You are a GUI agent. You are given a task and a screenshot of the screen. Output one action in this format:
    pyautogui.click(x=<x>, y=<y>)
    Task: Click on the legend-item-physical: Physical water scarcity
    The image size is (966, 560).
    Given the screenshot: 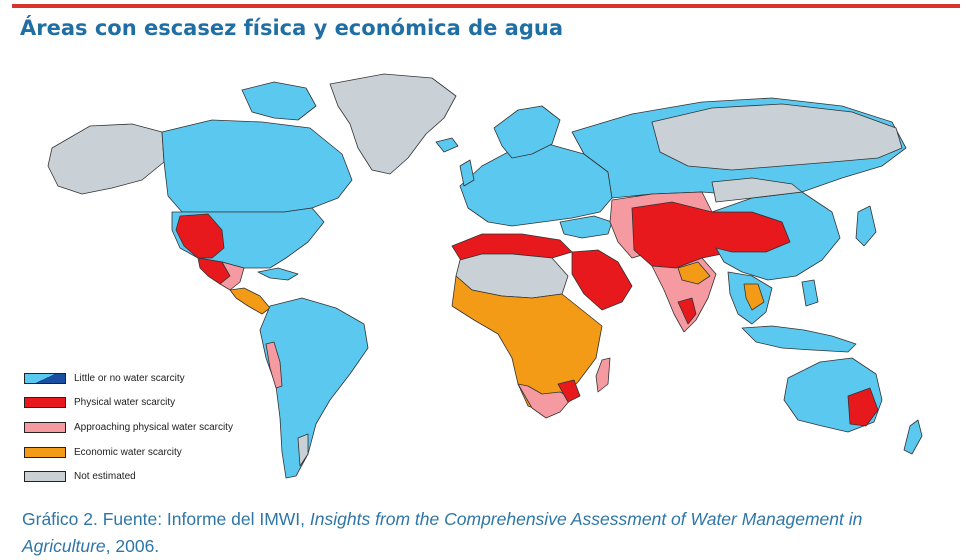 What is the action you would take?
    pyautogui.click(x=144, y=403)
    